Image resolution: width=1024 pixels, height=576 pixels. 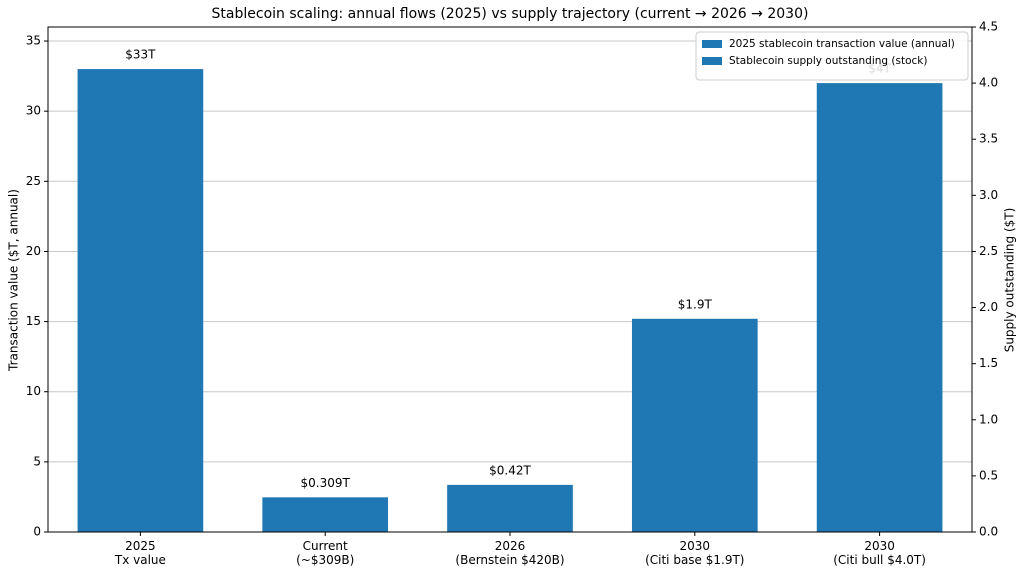 I want to click on y2-tick-label: 2.0, so click(x=988, y=307).